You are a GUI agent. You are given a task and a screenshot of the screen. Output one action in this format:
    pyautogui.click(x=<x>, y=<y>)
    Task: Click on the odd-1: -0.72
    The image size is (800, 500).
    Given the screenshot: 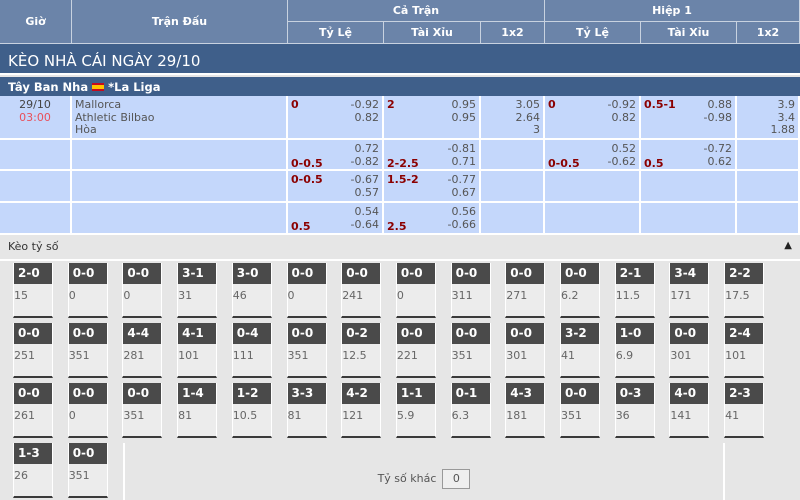 What is the action you would take?
    pyautogui.click(x=717, y=148)
    